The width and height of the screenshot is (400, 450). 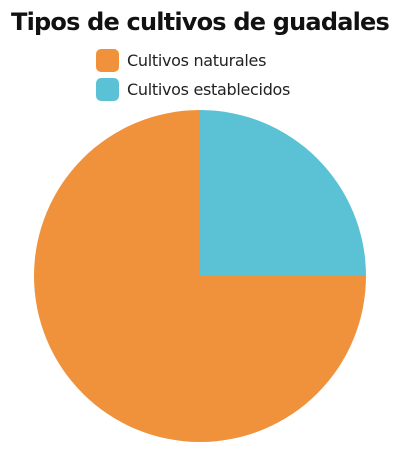 I want to click on legend-label-cultivos-establecidos: Cultivos establecidos, so click(x=209, y=89).